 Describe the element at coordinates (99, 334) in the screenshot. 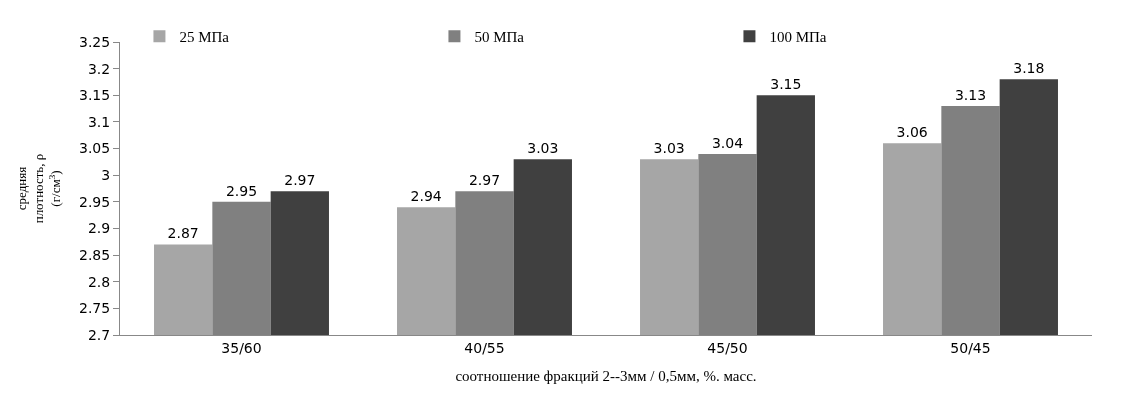

I see `y-tick-label: 2.7` at that location.